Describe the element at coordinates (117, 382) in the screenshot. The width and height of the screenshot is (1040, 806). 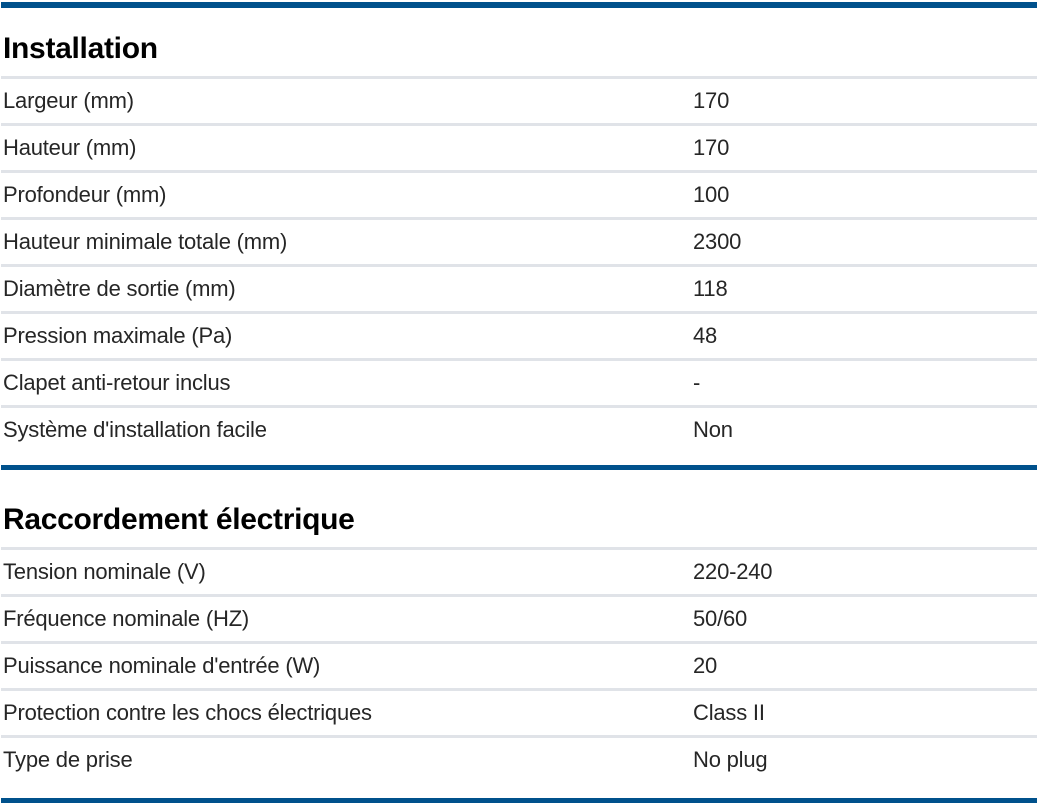
I see `spec-label: Clapet anti-retour inclus` at that location.